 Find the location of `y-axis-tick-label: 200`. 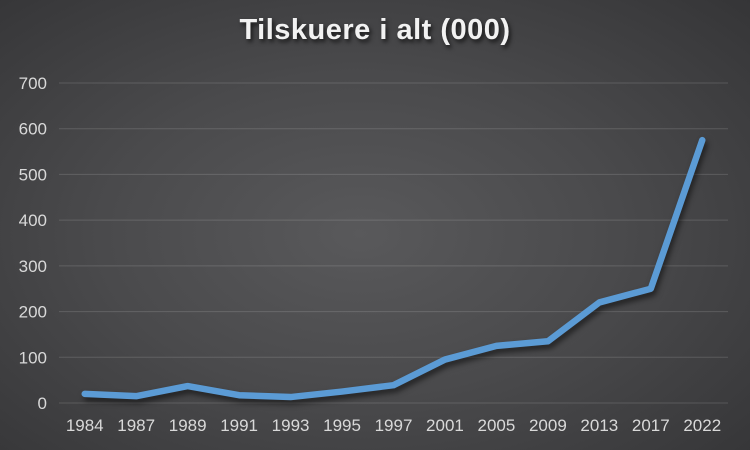

y-axis-tick-label: 200 is located at coordinates (33, 312).